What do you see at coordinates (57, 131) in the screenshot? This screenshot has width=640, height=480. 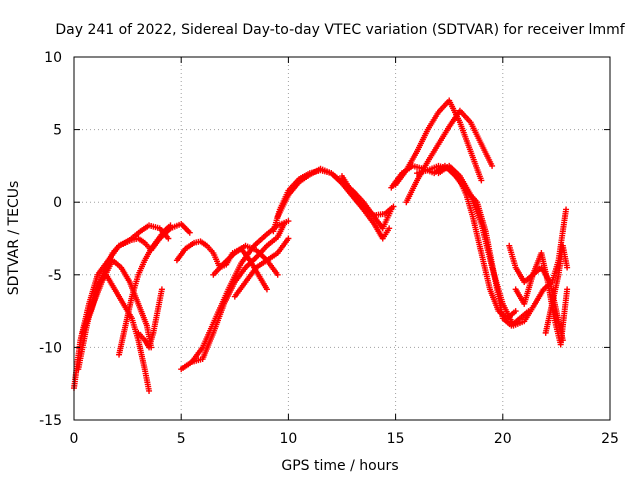 I see `y-tick-label: 5` at bounding box center [57, 131].